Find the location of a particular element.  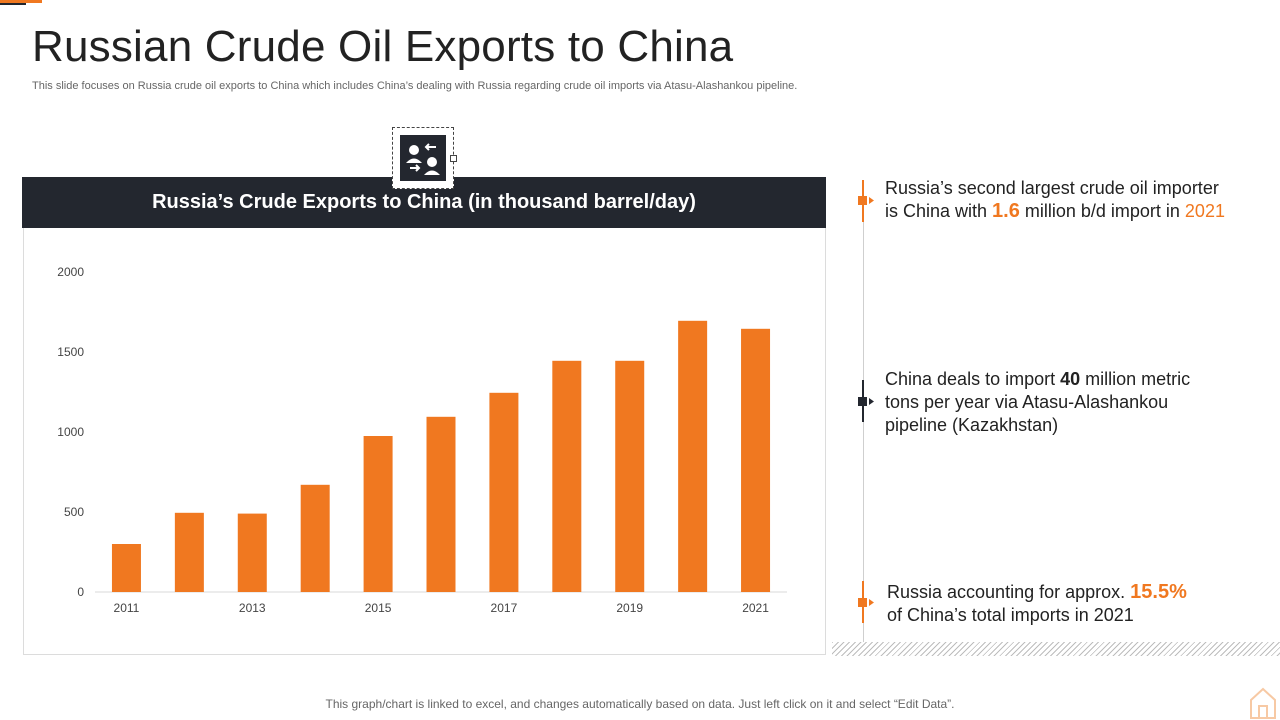

point-1-highlight-value: 1.6 is located at coordinates (1006, 211).